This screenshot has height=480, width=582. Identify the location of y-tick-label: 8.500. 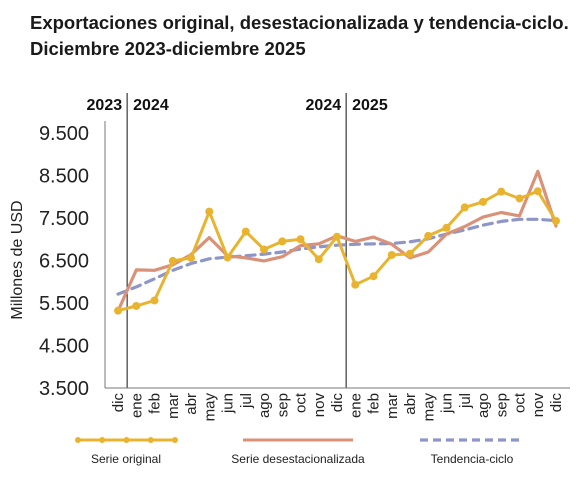
(64, 177).